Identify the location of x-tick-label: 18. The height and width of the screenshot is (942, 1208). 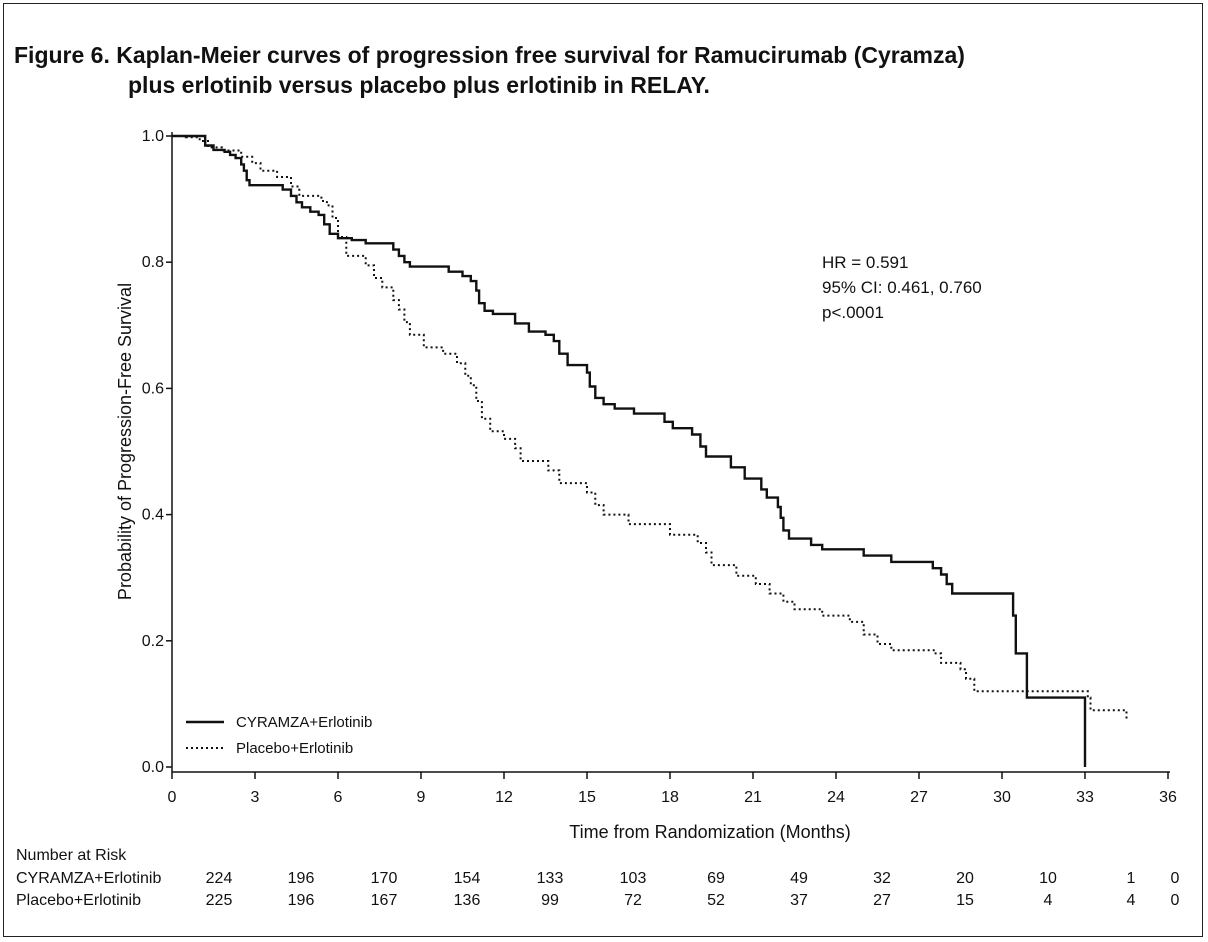
(670, 797).